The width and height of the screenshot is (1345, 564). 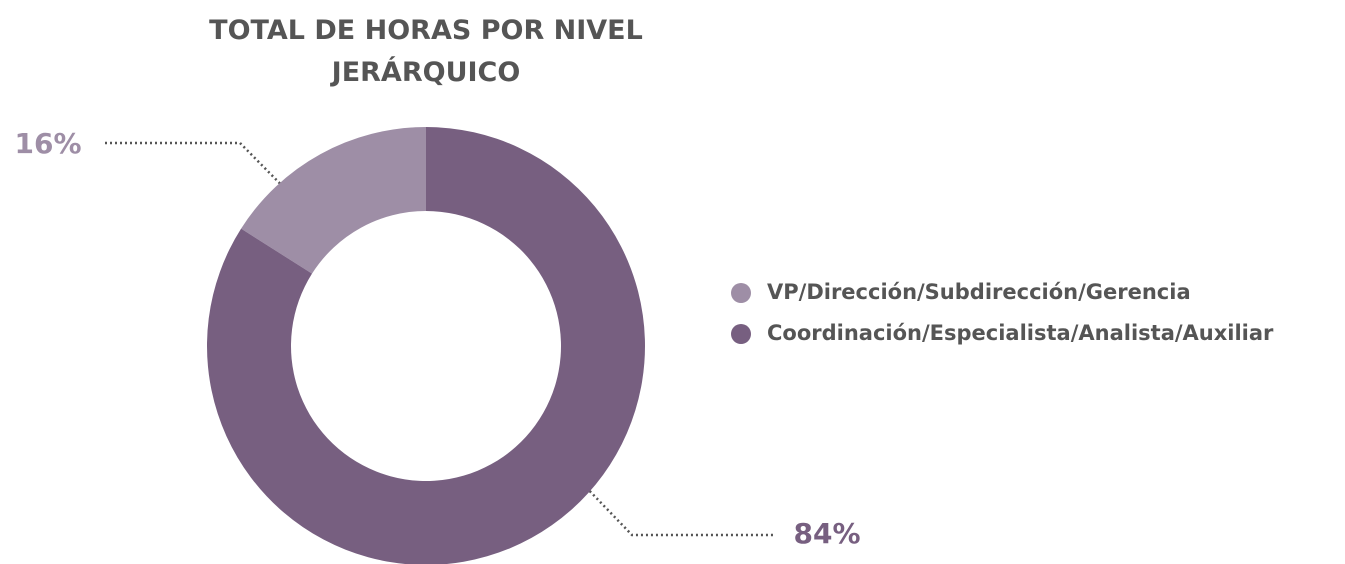 I want to click on chart-title: TOTAL DE HORAS POR NIVEL JERÁRQUICO, so click(x=426, y=51).